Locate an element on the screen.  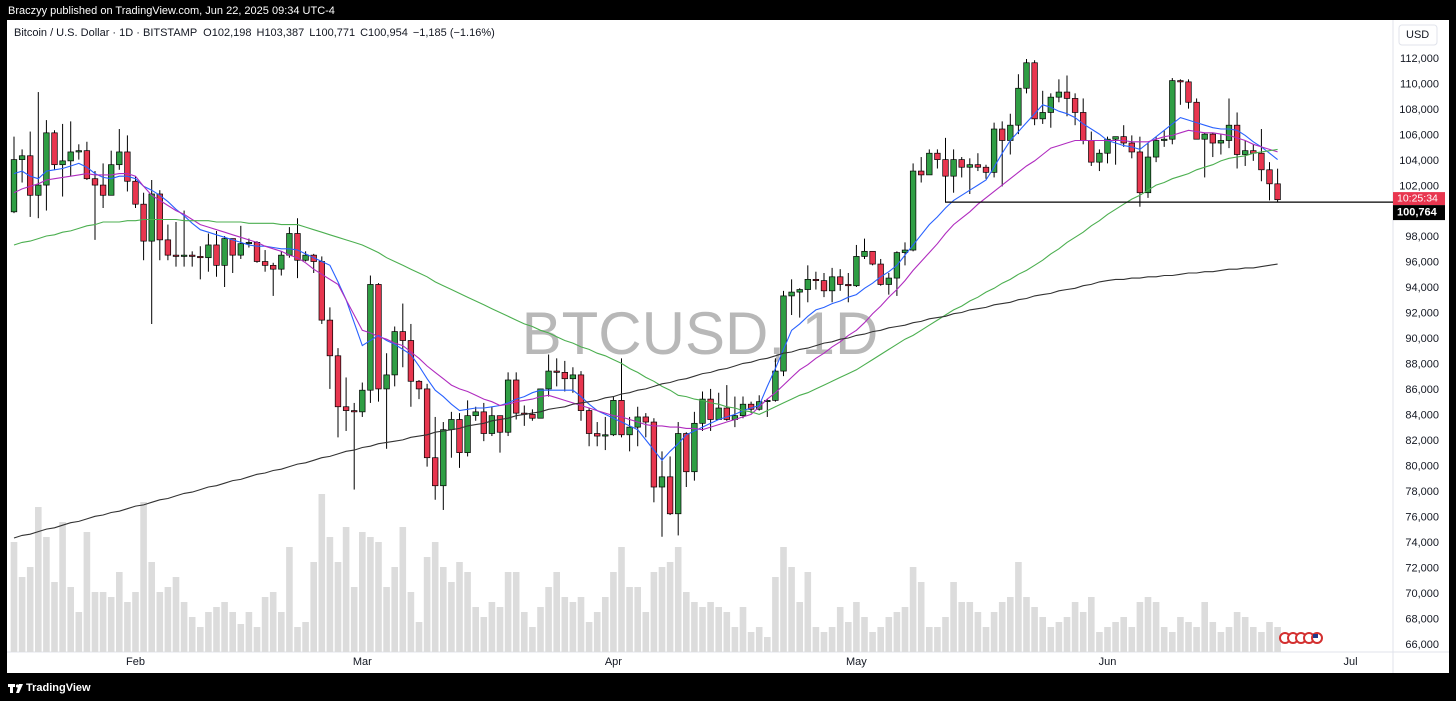
x-tick-label: Jul is located at coordinates (1350, 662).